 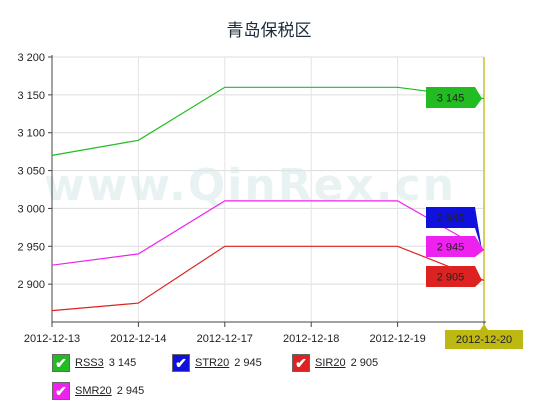 I want to click on y-tick-label: 3 000, so click(x=31, y=209).